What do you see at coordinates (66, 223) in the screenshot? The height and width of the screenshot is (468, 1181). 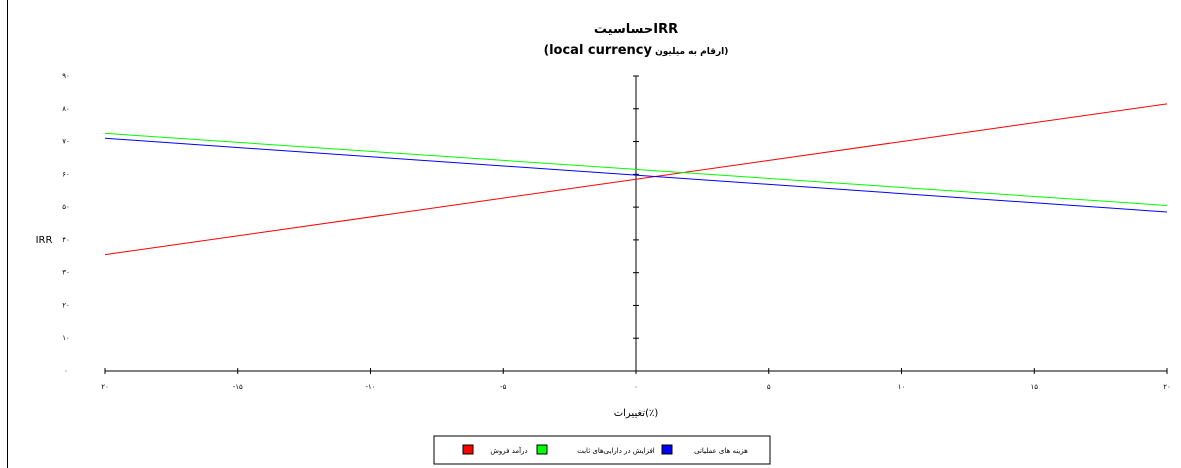 I see `y-axis-tick-labels: ۰ ۱۰ ۲۰ ۳۰ ۴۰ ۵۰ ۶۰ ۷۰ ۸۰ ۹۰` at bounding box center [66, 223].